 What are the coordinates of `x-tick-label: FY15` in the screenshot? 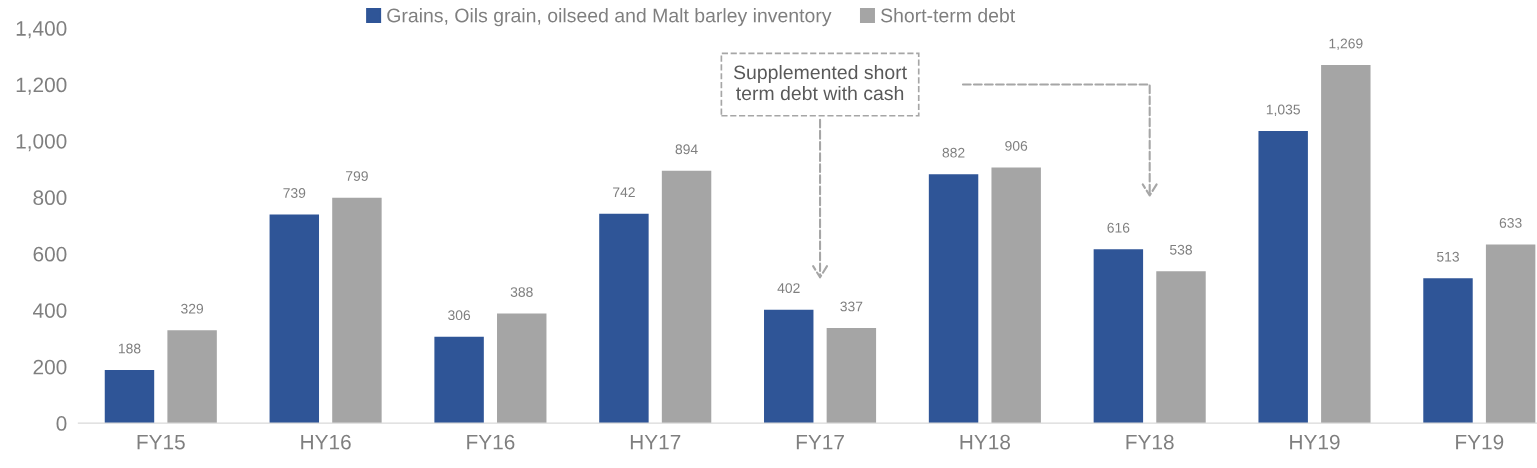 It's located at (161, 442).